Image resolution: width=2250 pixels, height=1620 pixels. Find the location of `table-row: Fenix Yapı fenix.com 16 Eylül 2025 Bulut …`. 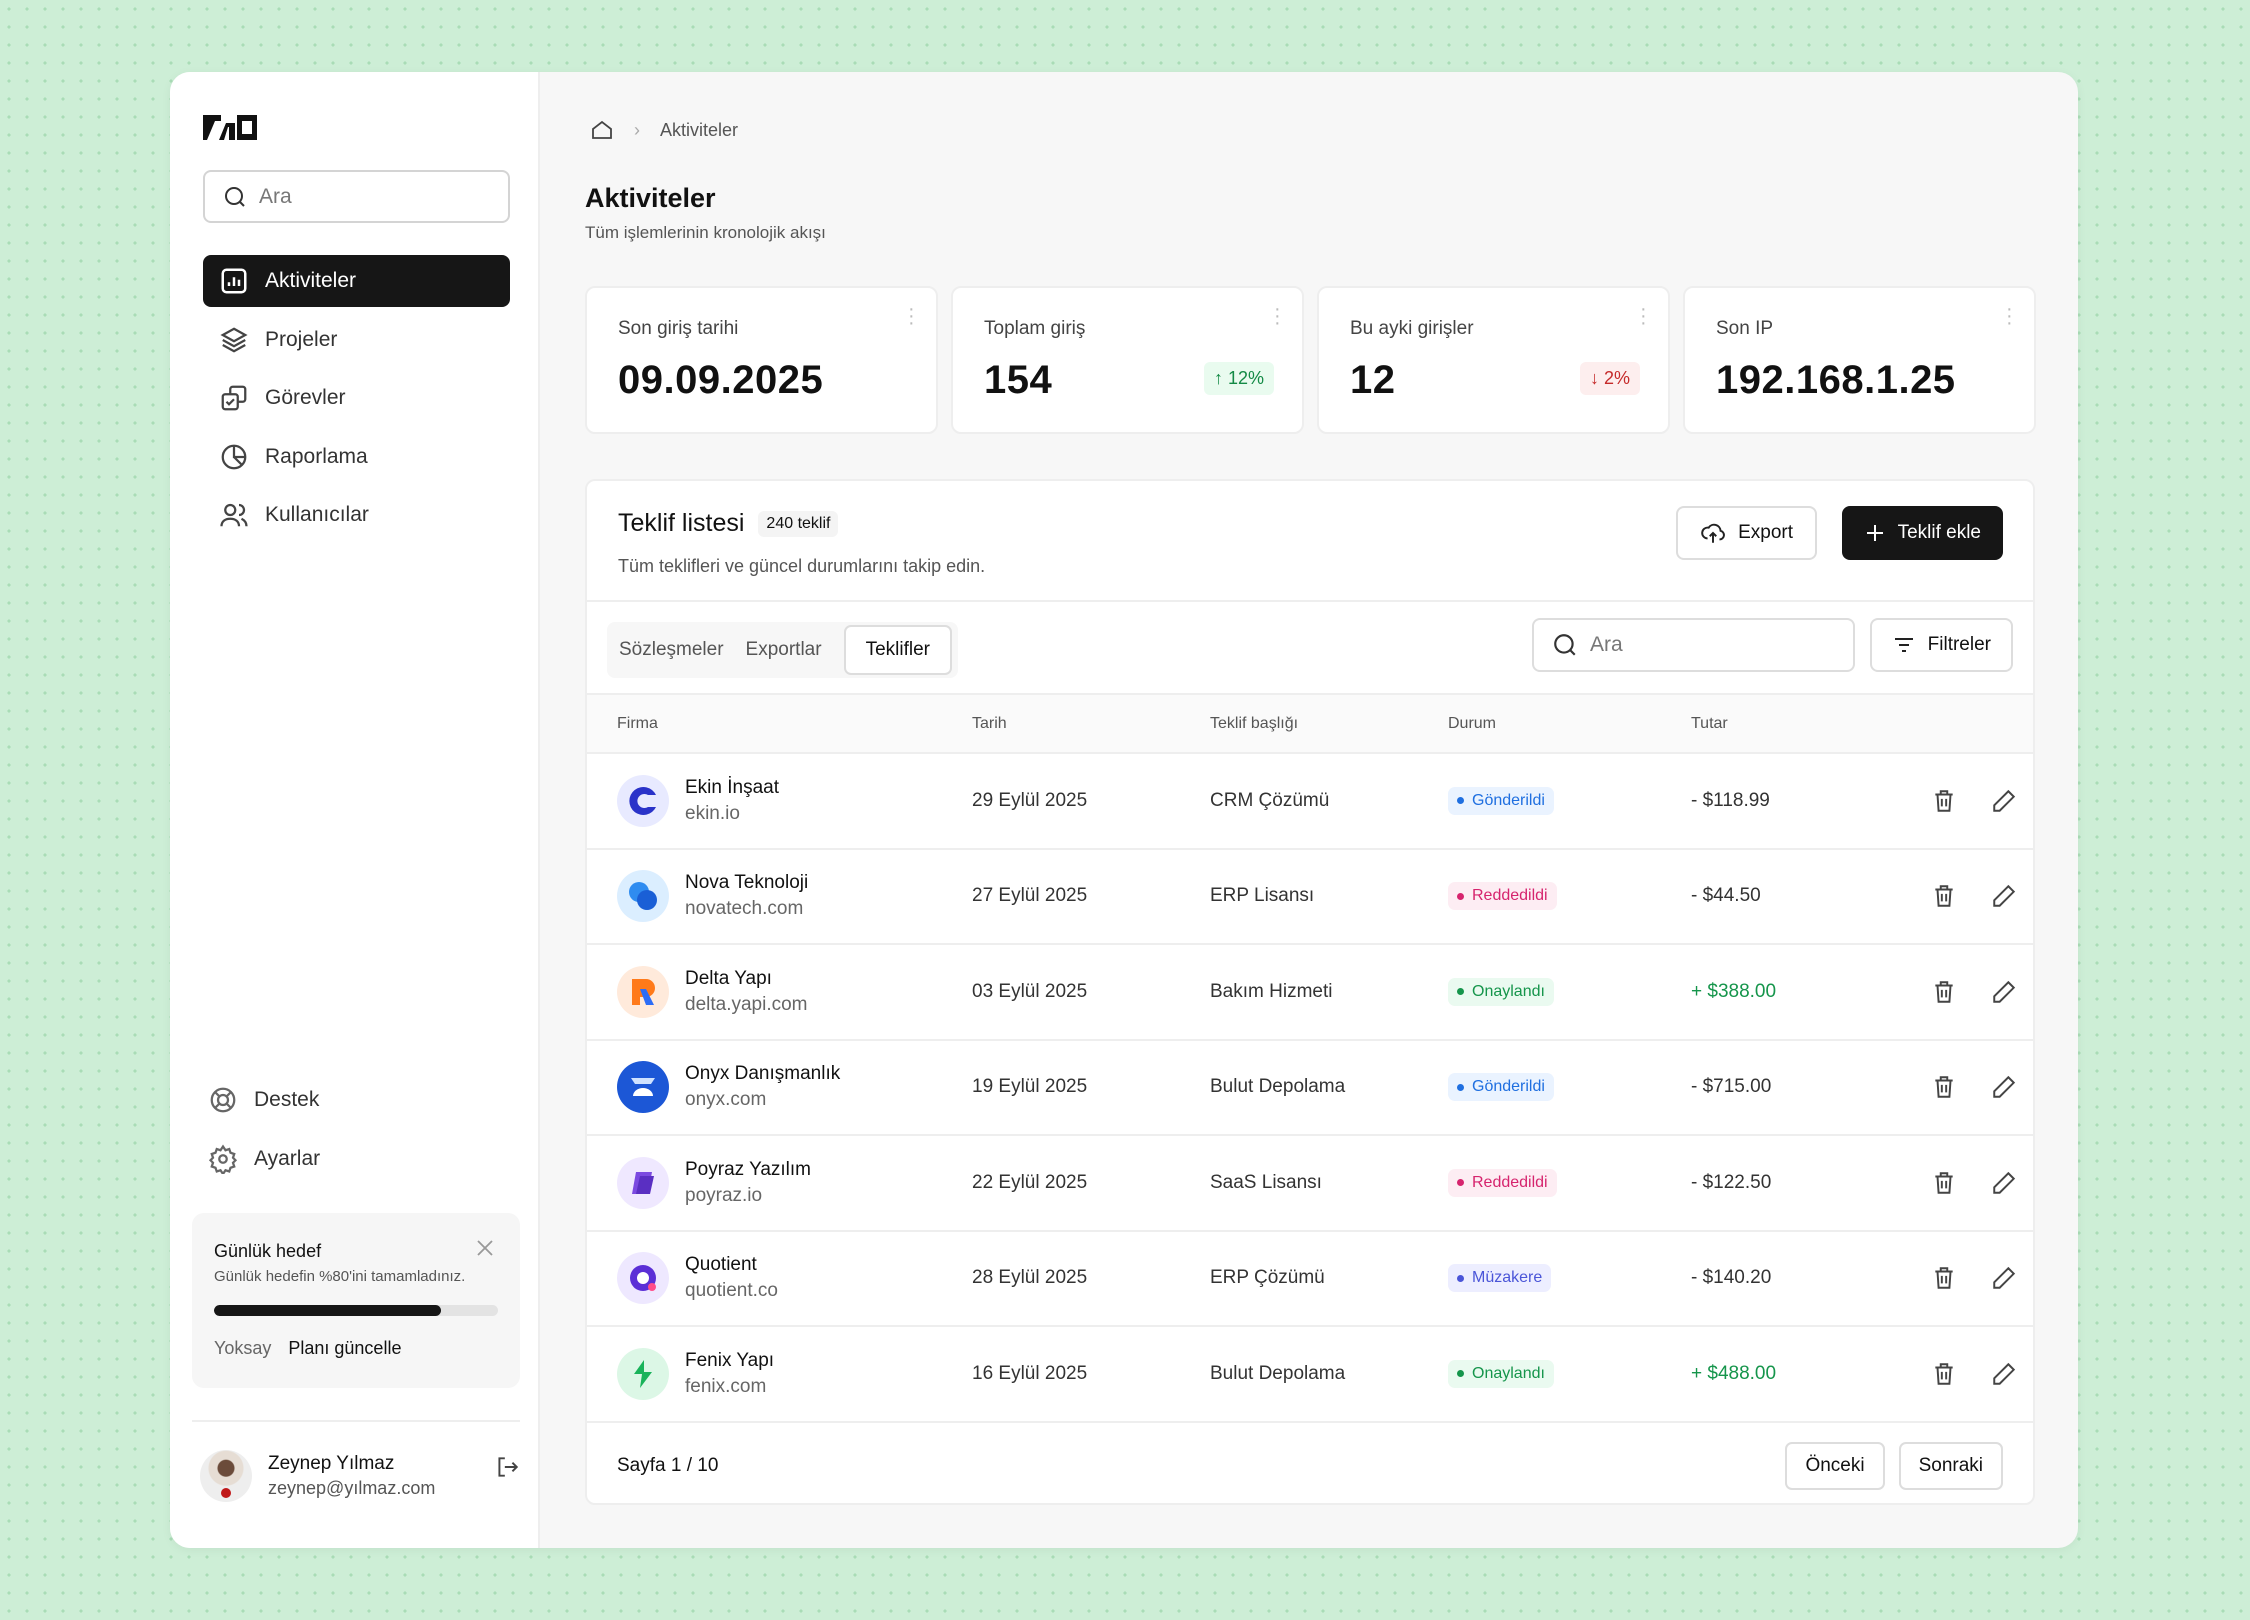

table-row: Fenix Yapı fenix.com 16 Eylül 2025 Bulut … is located at coordinates (1310, 1375).